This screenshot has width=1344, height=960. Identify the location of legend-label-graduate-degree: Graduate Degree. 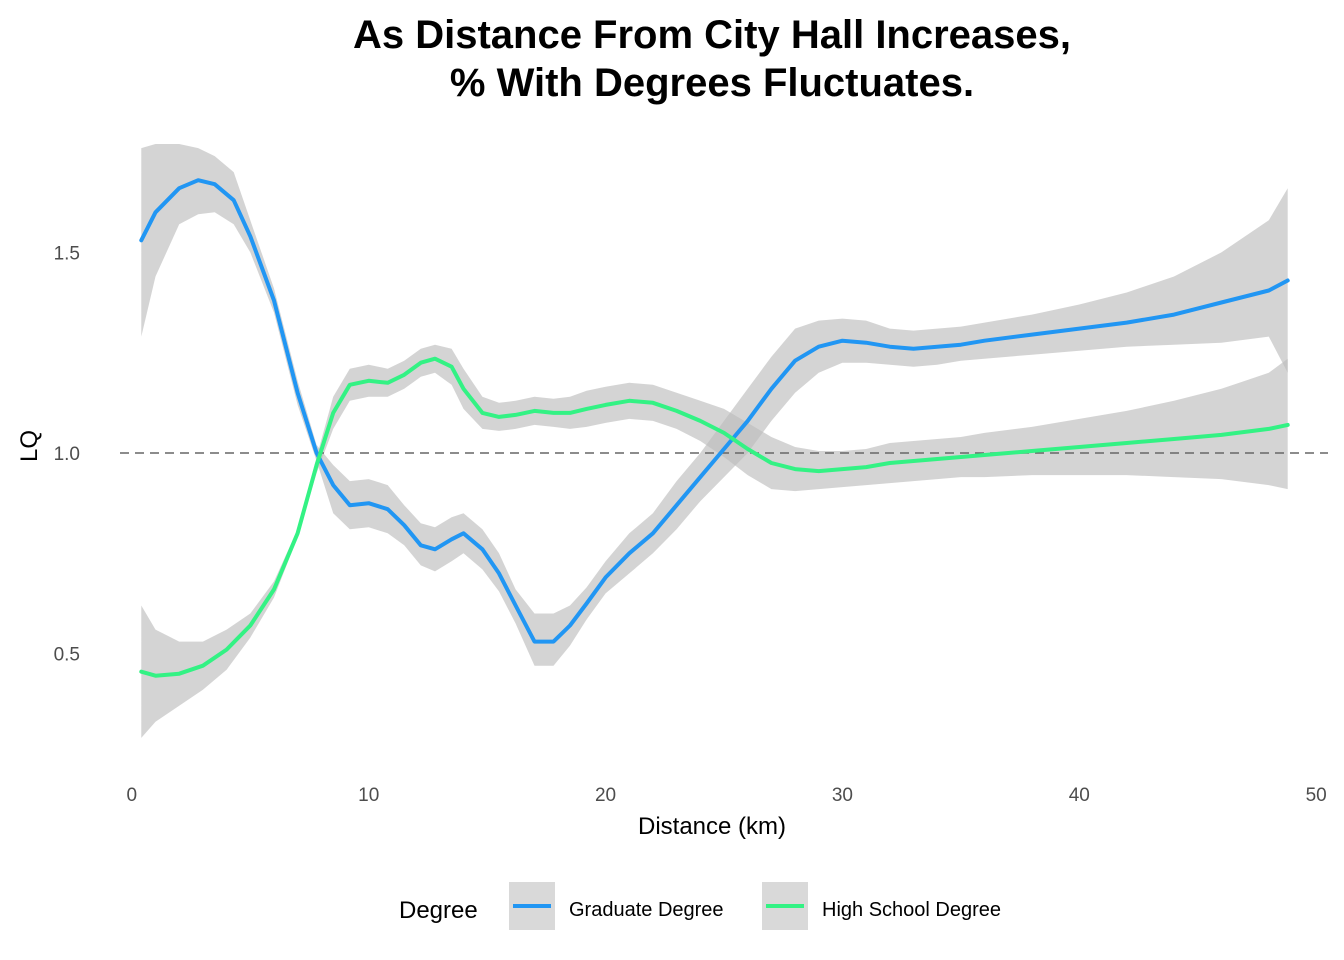
(646, 910).